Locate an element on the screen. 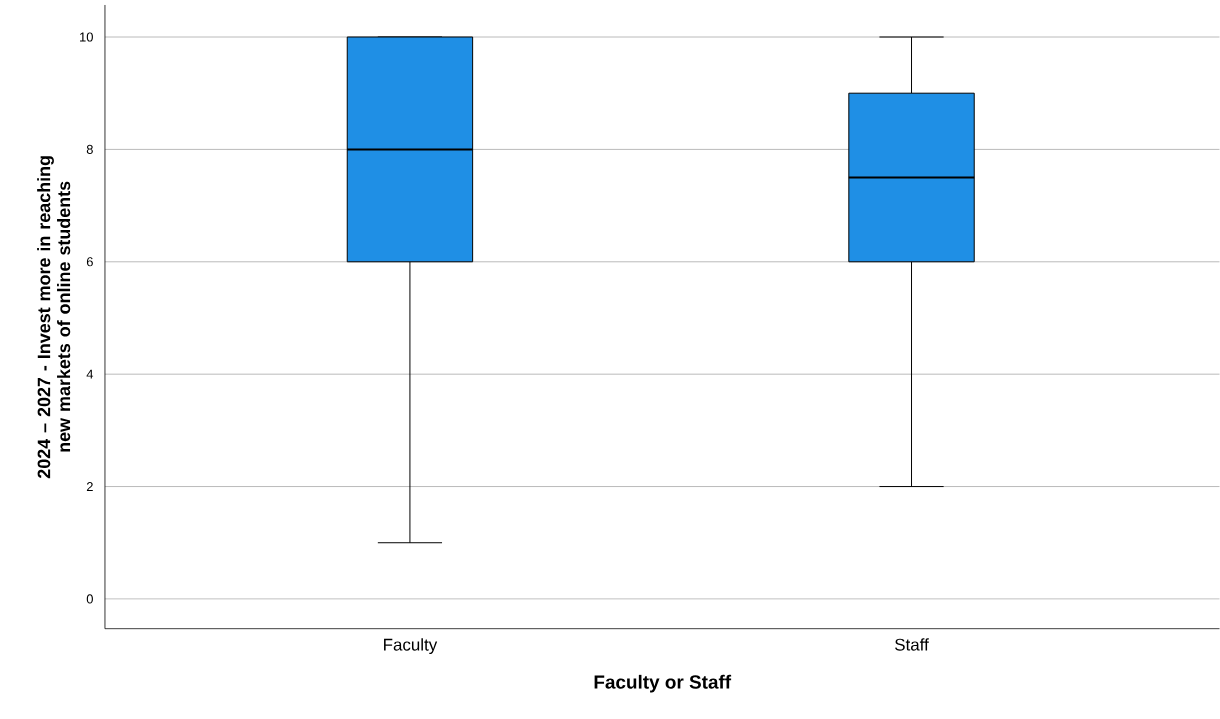 The width and height of the screenshot is (1220, 719). x-tick-label: Staff is located at coordinates (912, 644).